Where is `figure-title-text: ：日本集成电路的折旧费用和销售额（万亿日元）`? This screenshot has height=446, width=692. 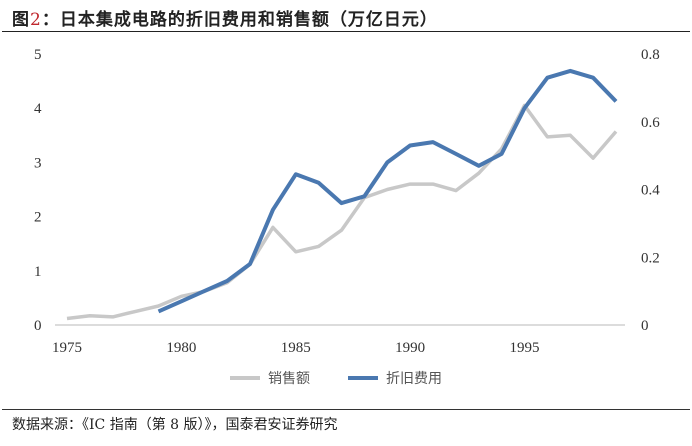 figure-title-text: ：日本集成电路的折旧费用和销售额（万亿日元） is located at coordinates (239, 20).